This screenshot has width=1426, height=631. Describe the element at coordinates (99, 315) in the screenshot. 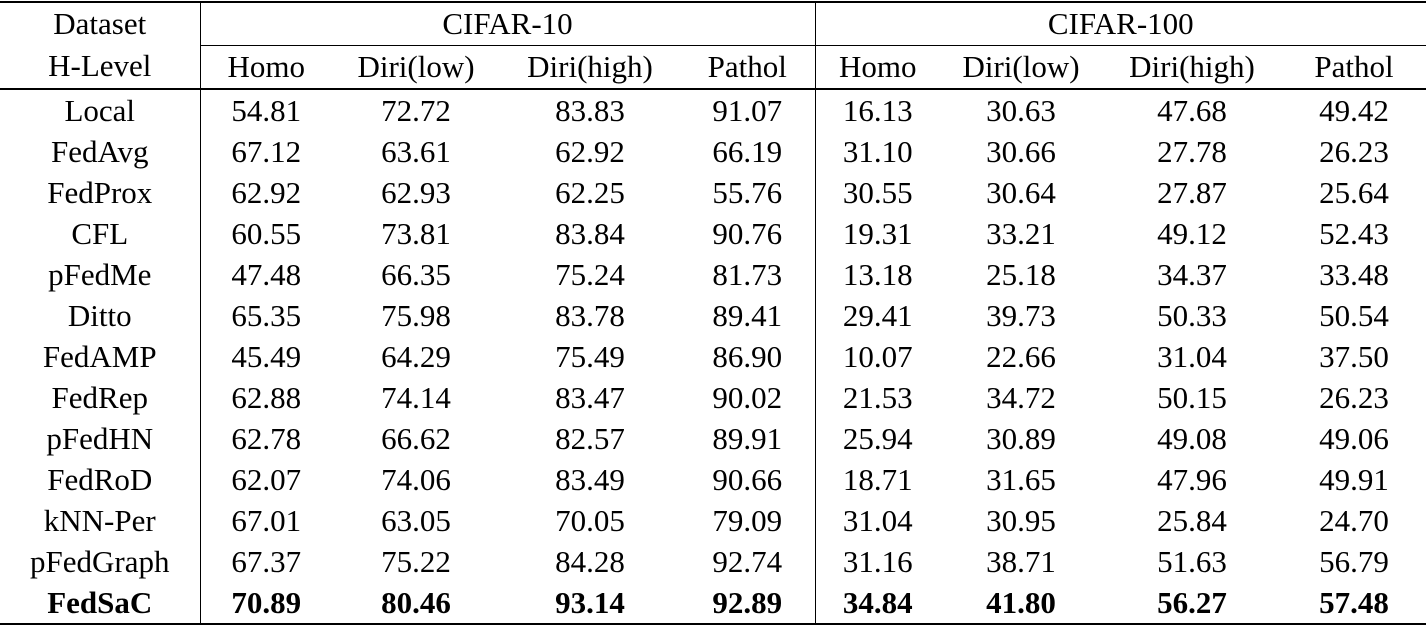

I see `method-name: Ditto` at that location.